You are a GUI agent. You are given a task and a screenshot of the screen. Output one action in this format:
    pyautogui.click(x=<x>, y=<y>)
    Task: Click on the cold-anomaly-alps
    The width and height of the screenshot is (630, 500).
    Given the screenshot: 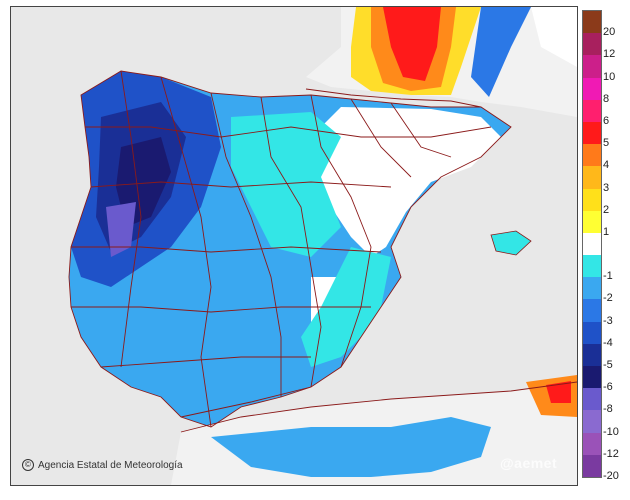 What is the action you would take?
    pyautogui.click(x=501, y=52)
    